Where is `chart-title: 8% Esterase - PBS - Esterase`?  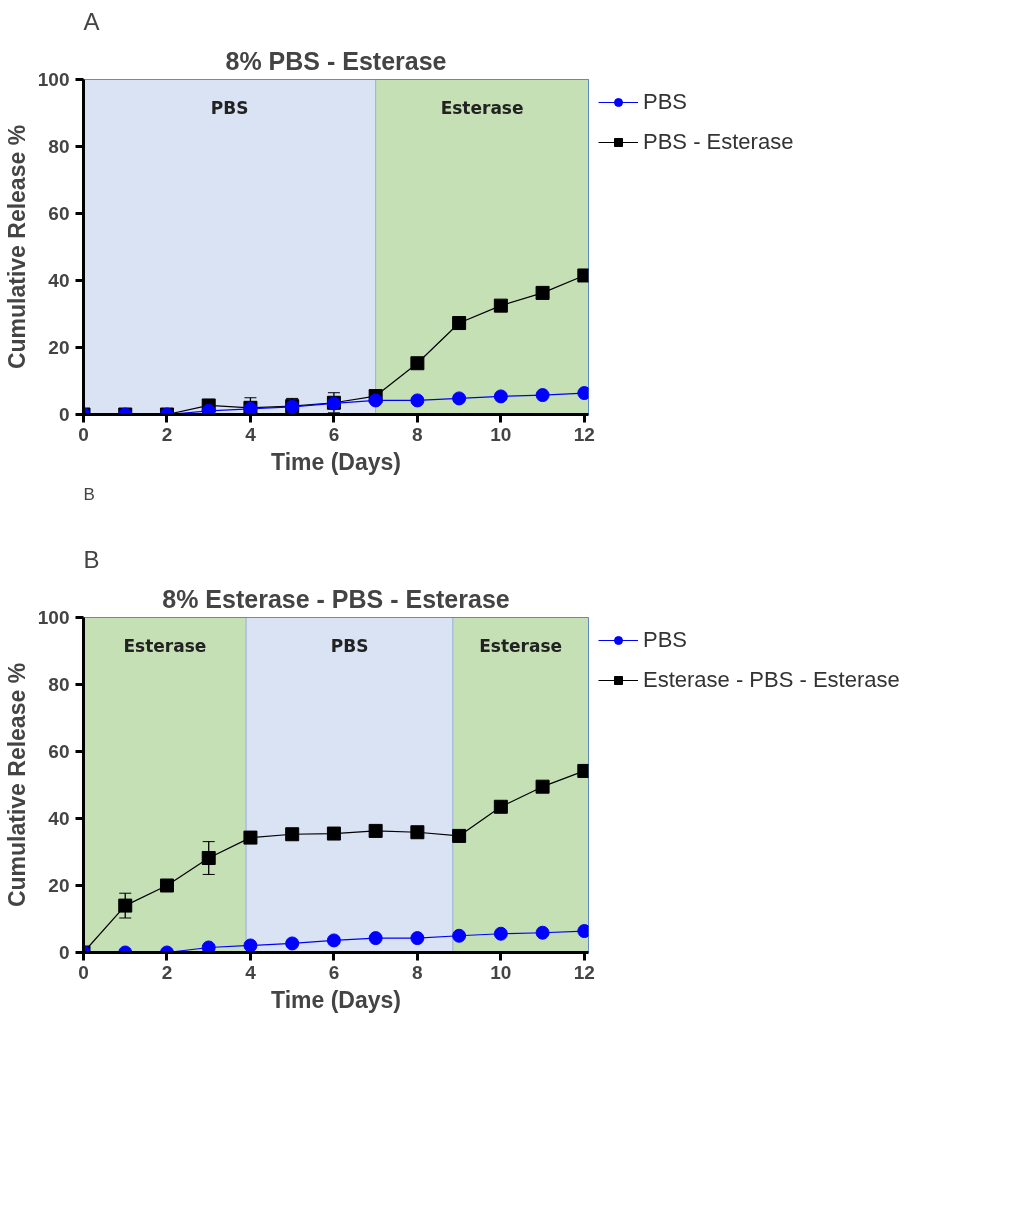
chart-title: 8% Esterase - PBS - Esterase is located at coordinates (336, 598).